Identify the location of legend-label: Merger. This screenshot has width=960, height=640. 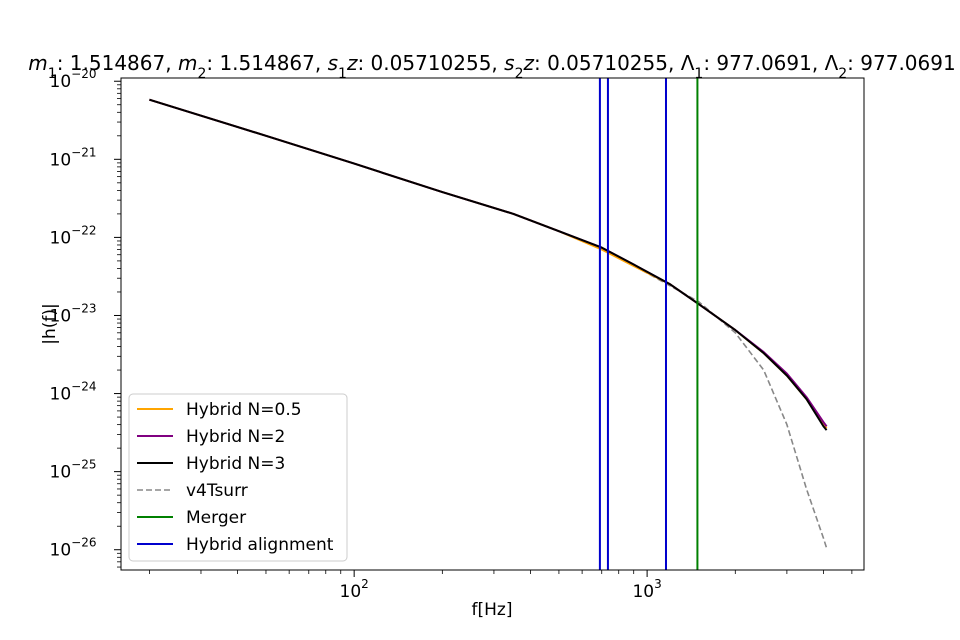
(216, 518).